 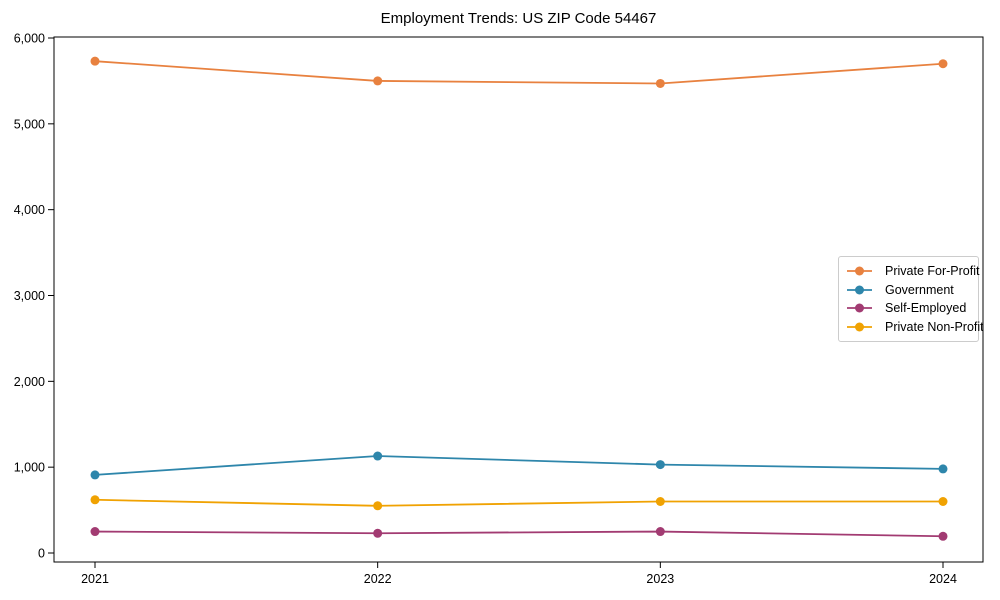 What do you see at coordinates (29, 382) in the screenshot?
I see `y-tick-label: 2,000` at bounding box center [29, 382].